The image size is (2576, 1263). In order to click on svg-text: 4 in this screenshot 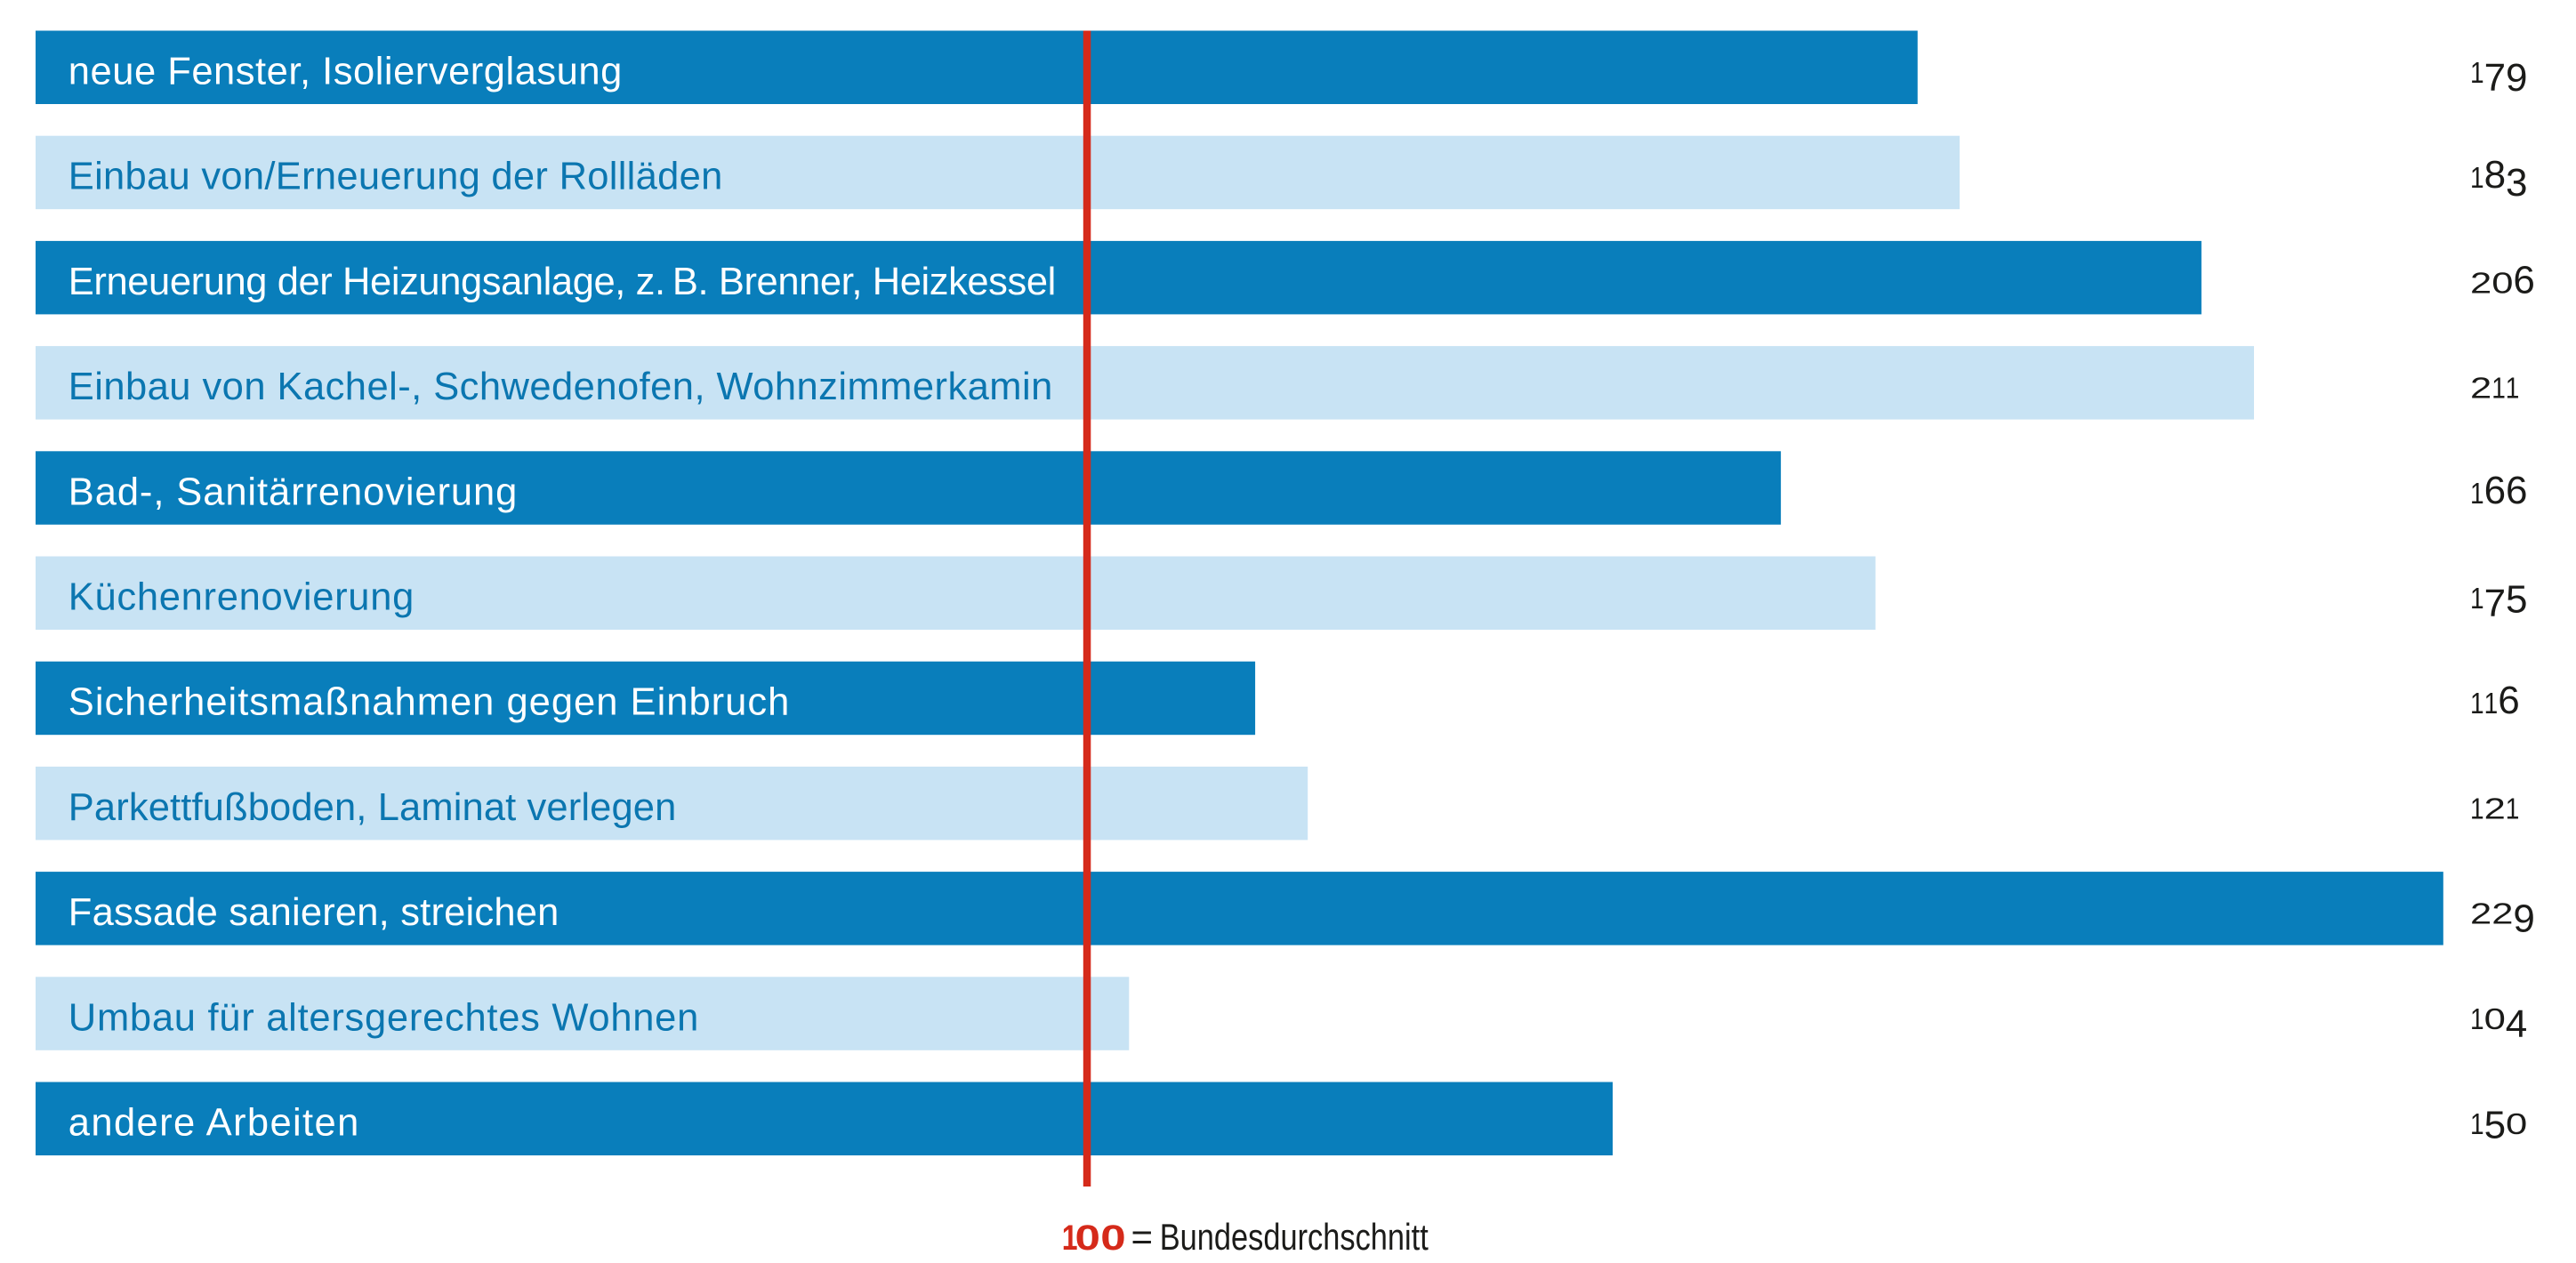, I will do `click(2516, 1024)`.